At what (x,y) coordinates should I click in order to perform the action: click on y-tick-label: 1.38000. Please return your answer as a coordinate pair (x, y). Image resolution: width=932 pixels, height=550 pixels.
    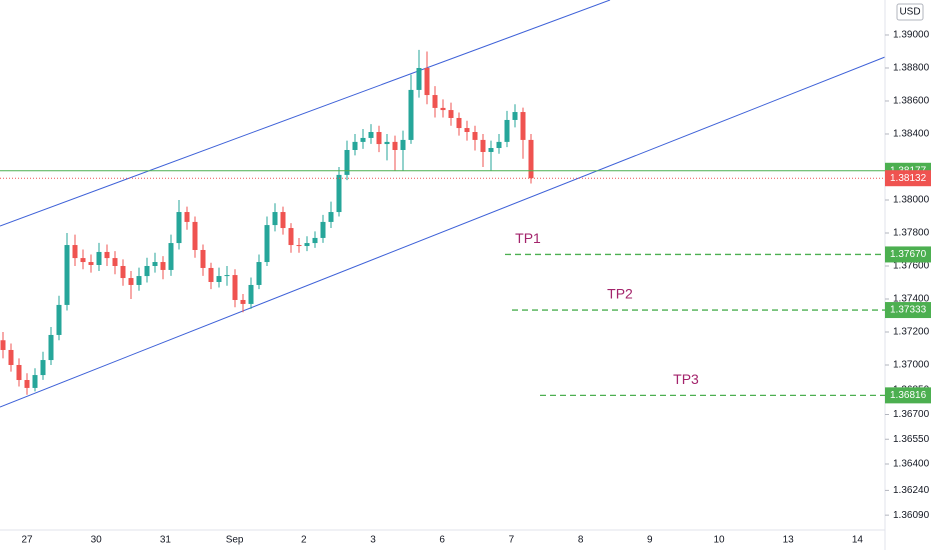
    Looking at the image, I should click on (911, 200).